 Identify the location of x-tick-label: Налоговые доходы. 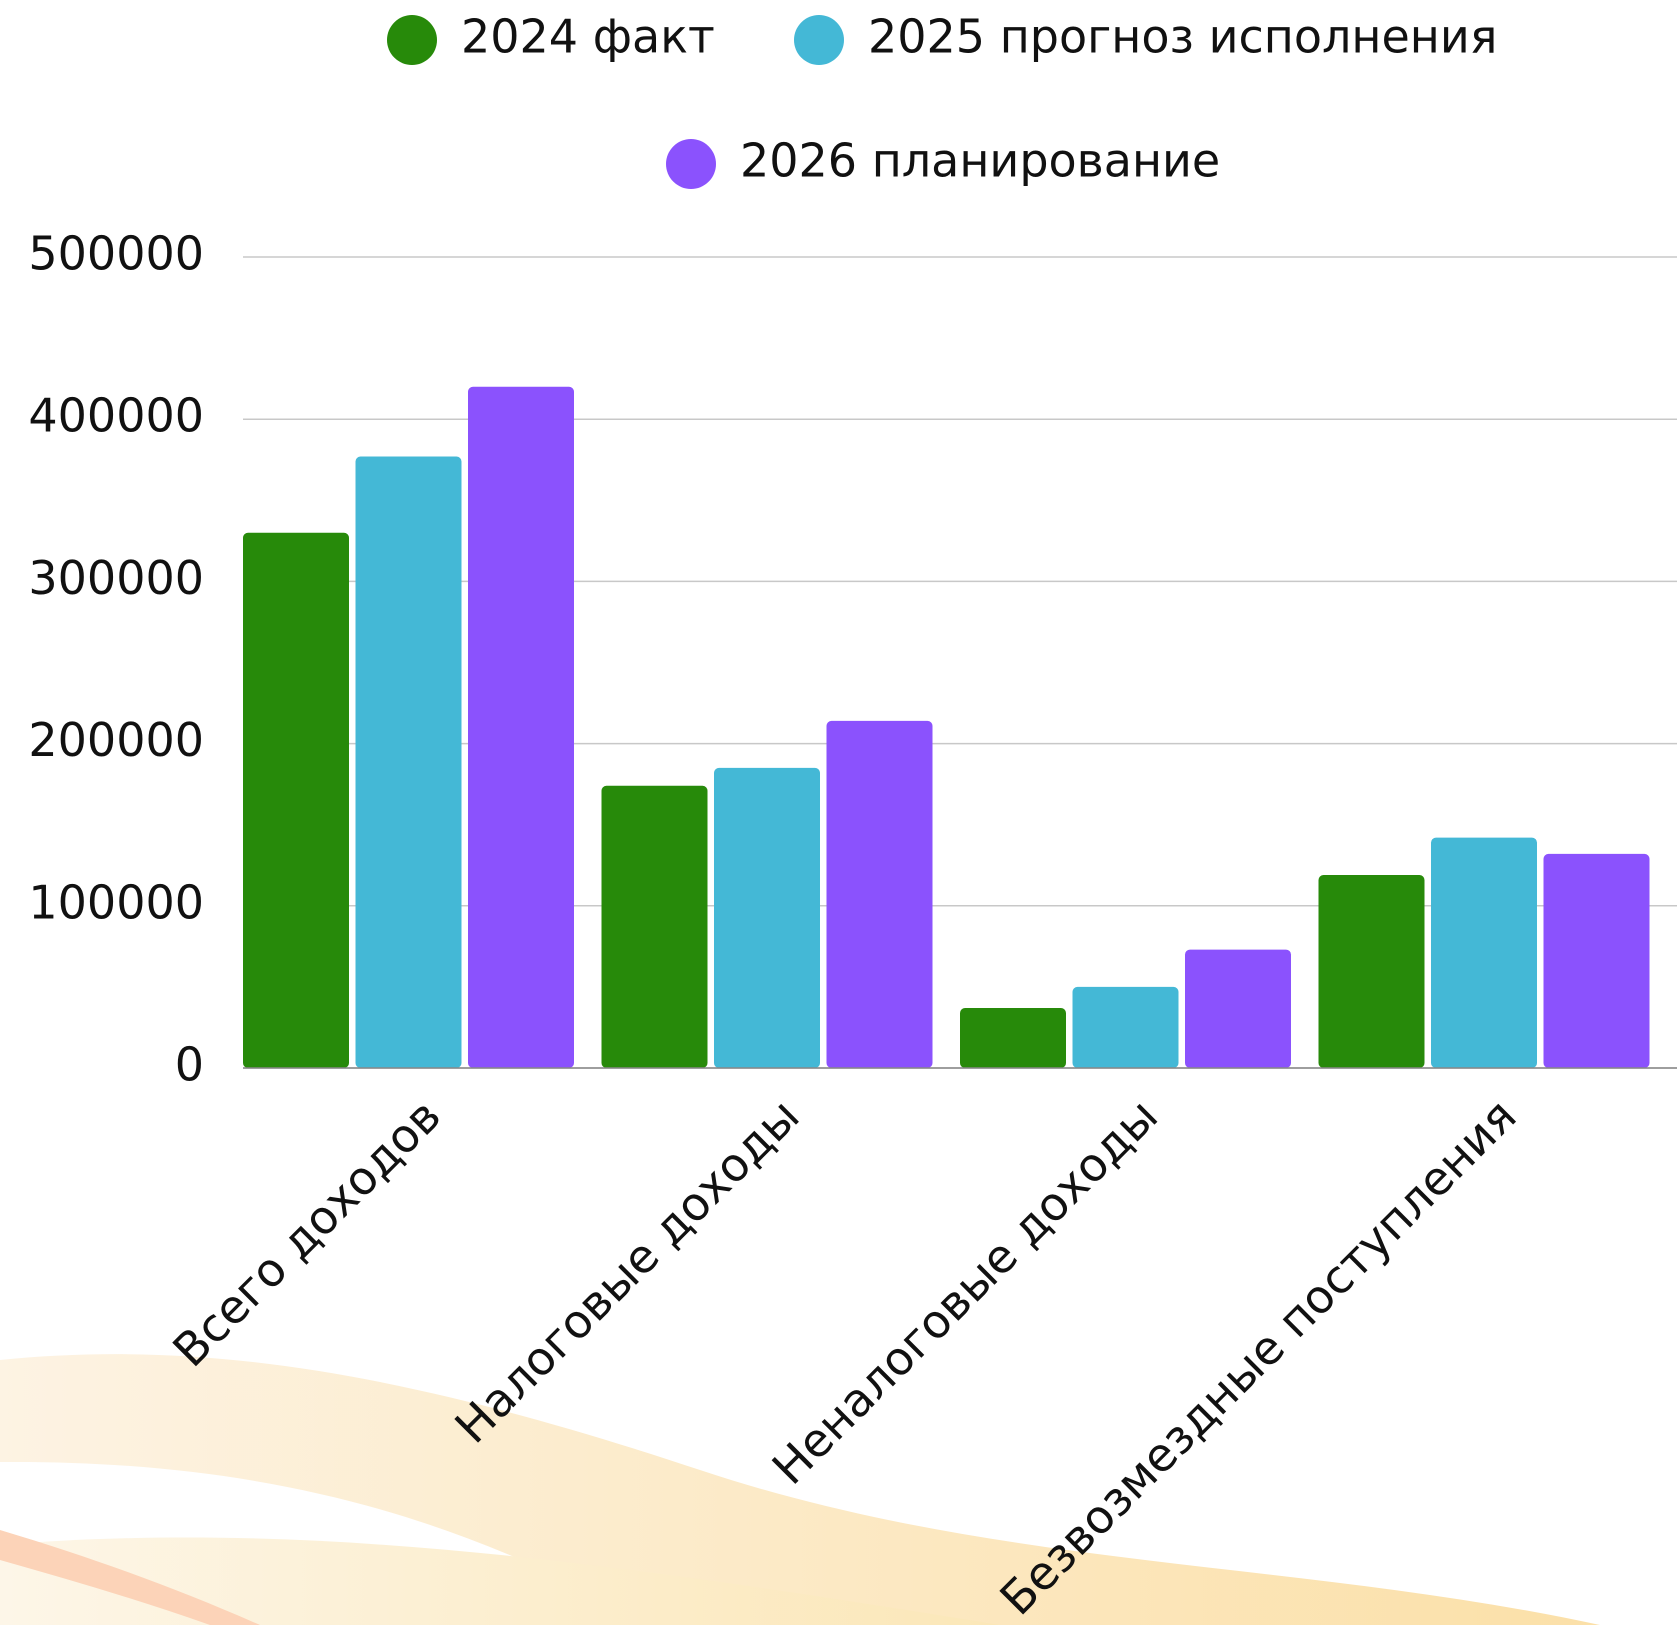
(626, 1270).